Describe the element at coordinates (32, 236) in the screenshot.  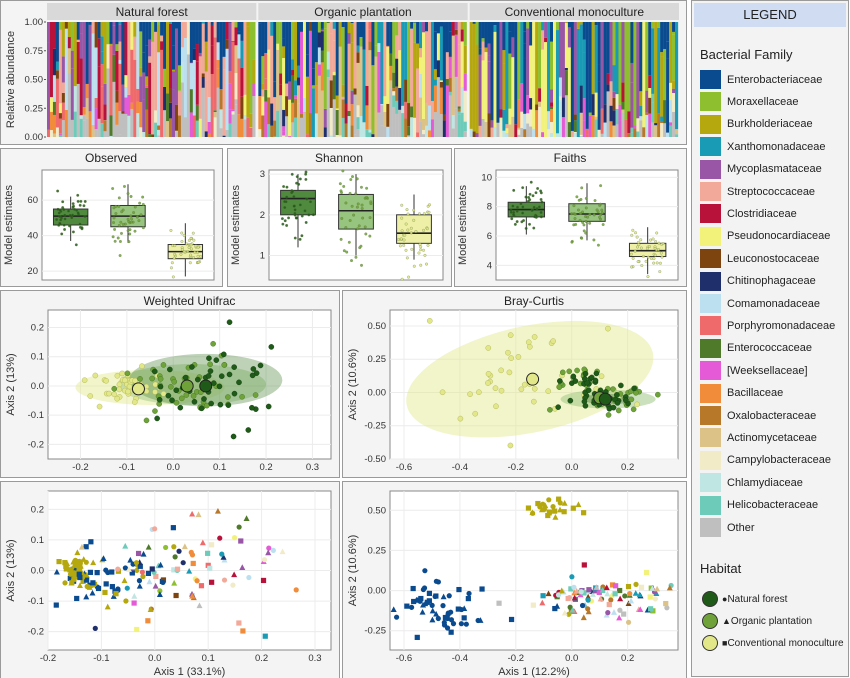
I see `box-ytick: 40` at that location.